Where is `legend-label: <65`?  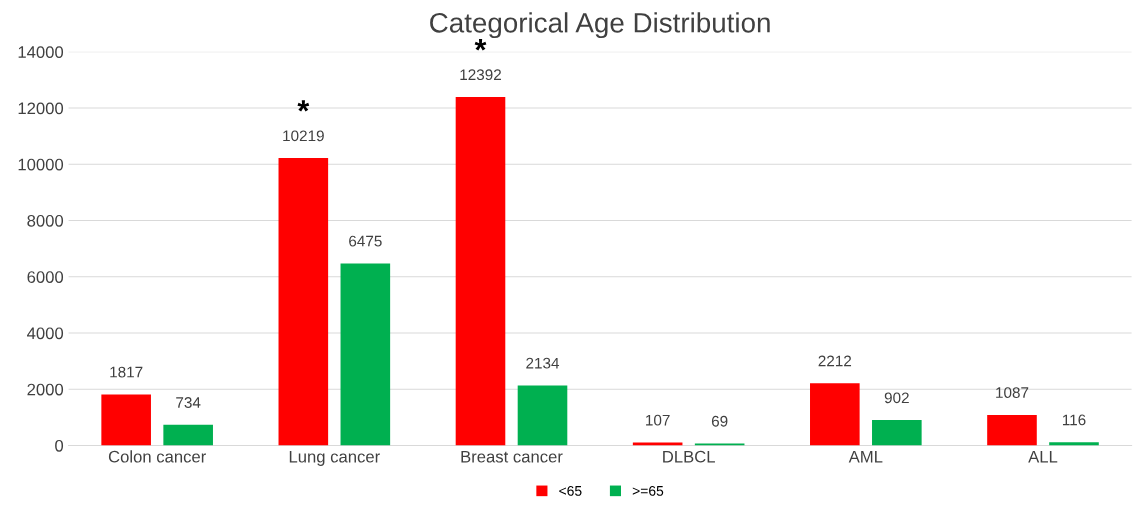
legend-label: <65 is located at coordinates (570, 490).